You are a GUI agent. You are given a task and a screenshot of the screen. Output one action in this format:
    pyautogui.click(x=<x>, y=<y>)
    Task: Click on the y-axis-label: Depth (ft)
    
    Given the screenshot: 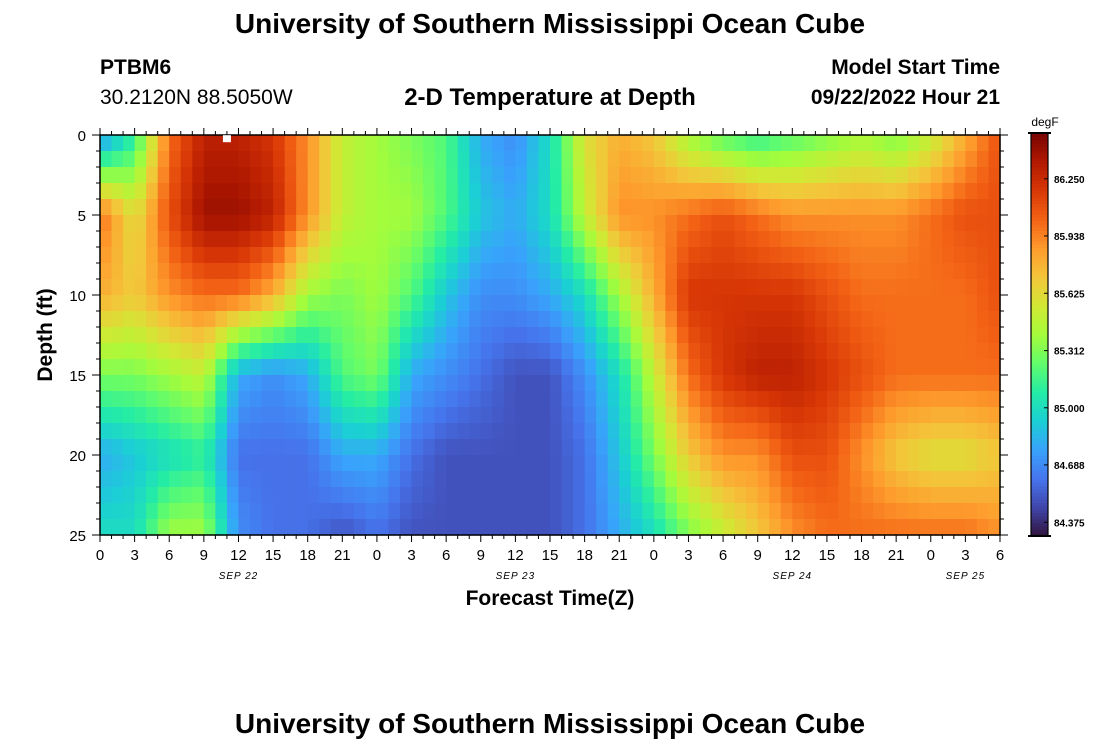 What is the action you would take?
    pyautogui.click(x=45, y=334)
    